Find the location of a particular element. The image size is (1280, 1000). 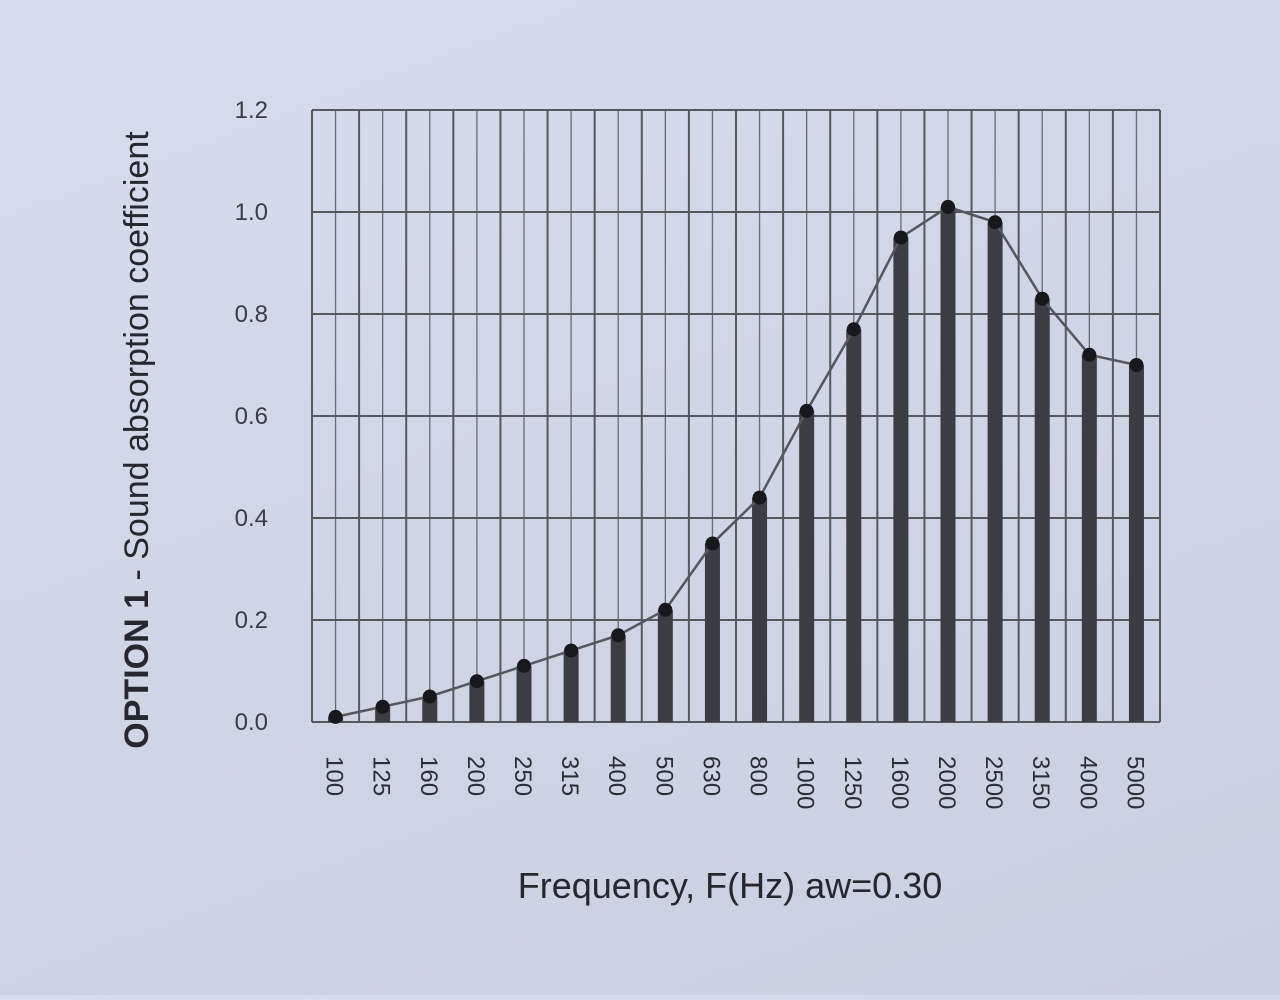

marker-2000 is located at coordinates (948, 206).